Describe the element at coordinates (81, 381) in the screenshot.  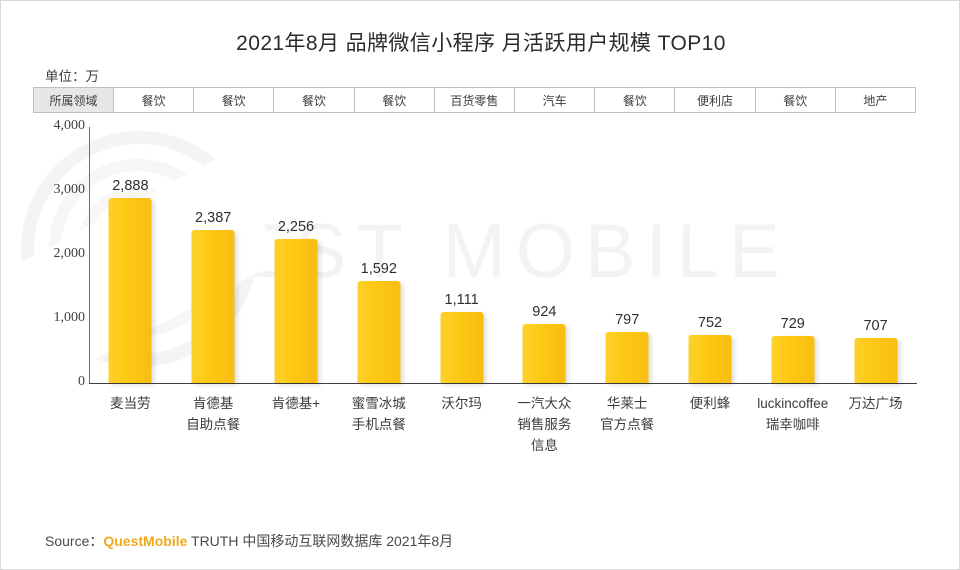
I see `y-tick-label: 0` at that location.